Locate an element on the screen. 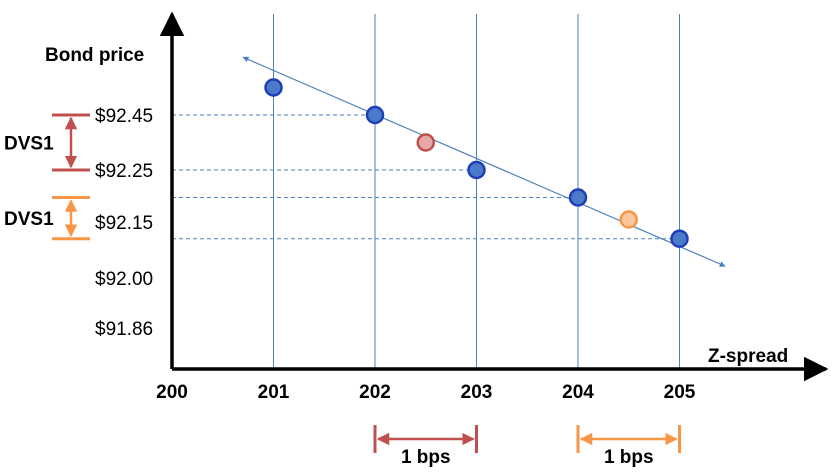  x-tick-label: 203 is located at coordinates (477, 392).